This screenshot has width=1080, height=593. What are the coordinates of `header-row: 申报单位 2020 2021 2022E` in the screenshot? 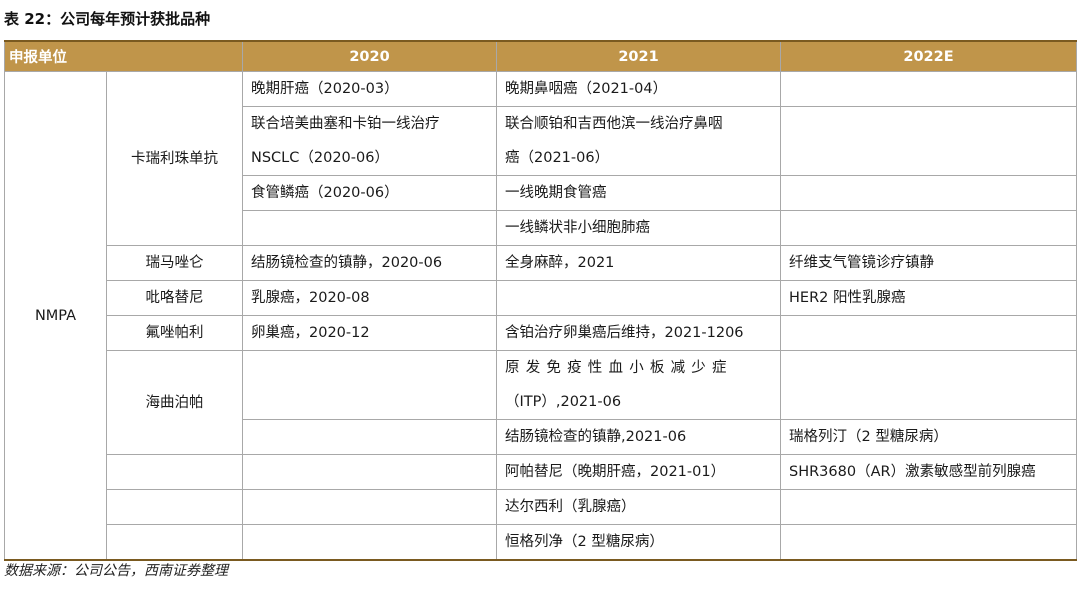 It's located at (540, 56).